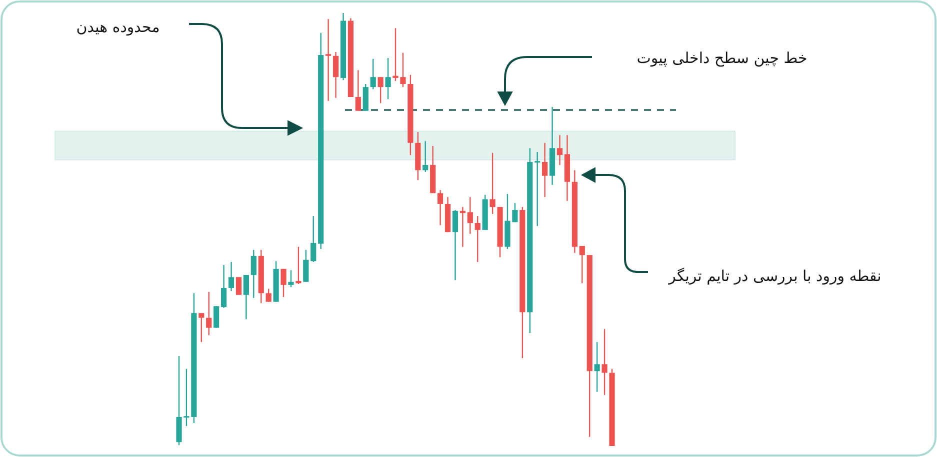  What do you see at coordinates (722, 58) in the screenshot?
I see `text: خط چین سطح داخلی پیوت` at bounding box center [722, 58].